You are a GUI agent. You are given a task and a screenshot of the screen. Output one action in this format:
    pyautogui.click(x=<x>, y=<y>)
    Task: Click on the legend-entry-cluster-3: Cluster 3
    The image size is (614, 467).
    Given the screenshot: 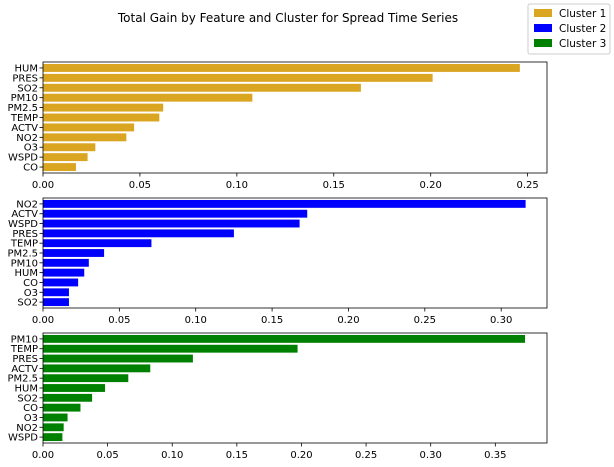 What is the action you would take?
    pyautogui.click(x=570, y=44)
    